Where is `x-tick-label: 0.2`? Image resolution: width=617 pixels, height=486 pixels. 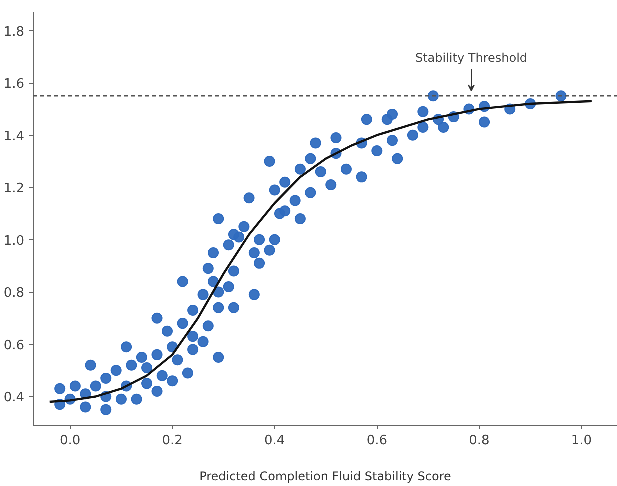 x-tick-label: 0.2 is located at coordinates (172, 441).